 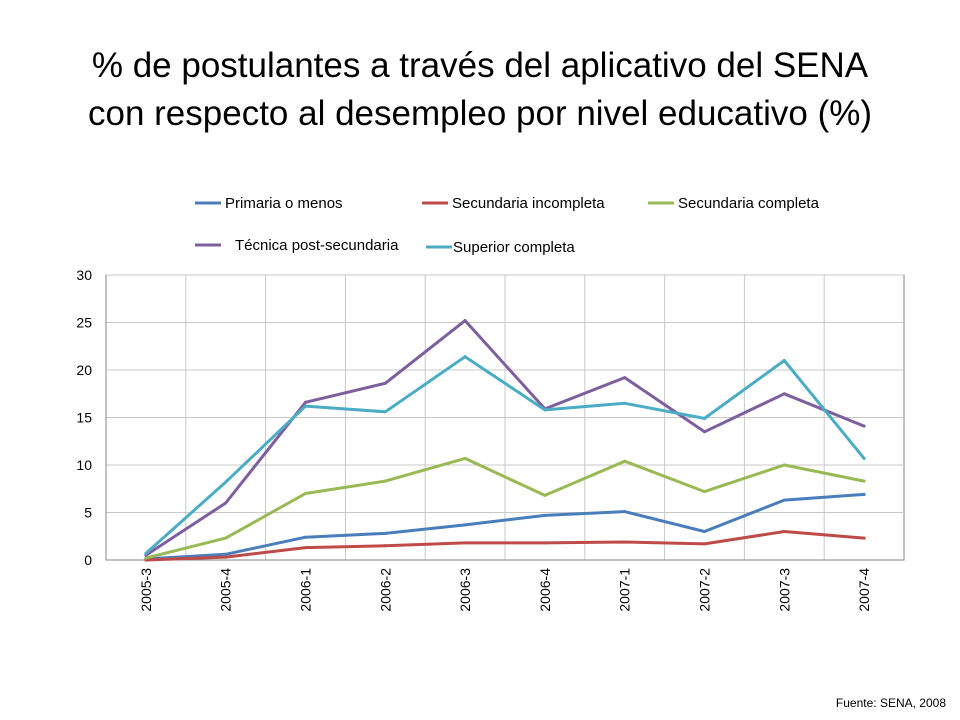 What do you see at coordinates (749, 203) in the screenshot?
I see `legend-label: Secundaria completa` at bounding box center [749, 203].